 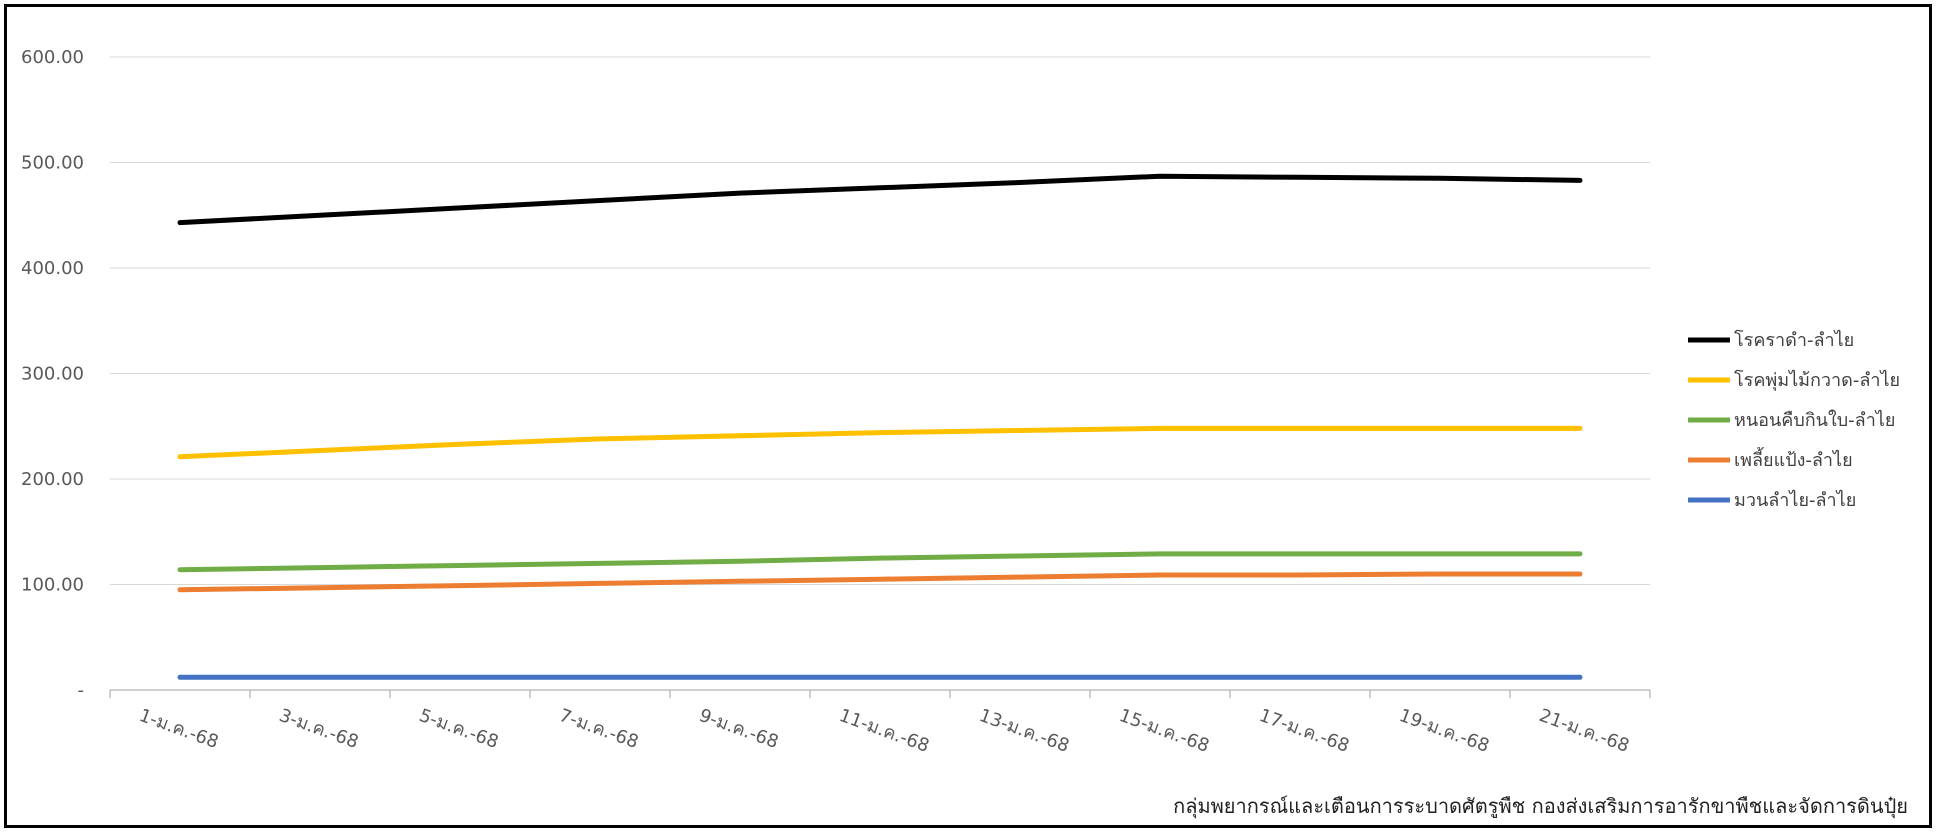 What do you see at coordinates (1817, 380) in the screenshot?
I see `legend-label: โรคพุ่มไม้กวาด-ลำไย` at bounding box center [1817, 380].